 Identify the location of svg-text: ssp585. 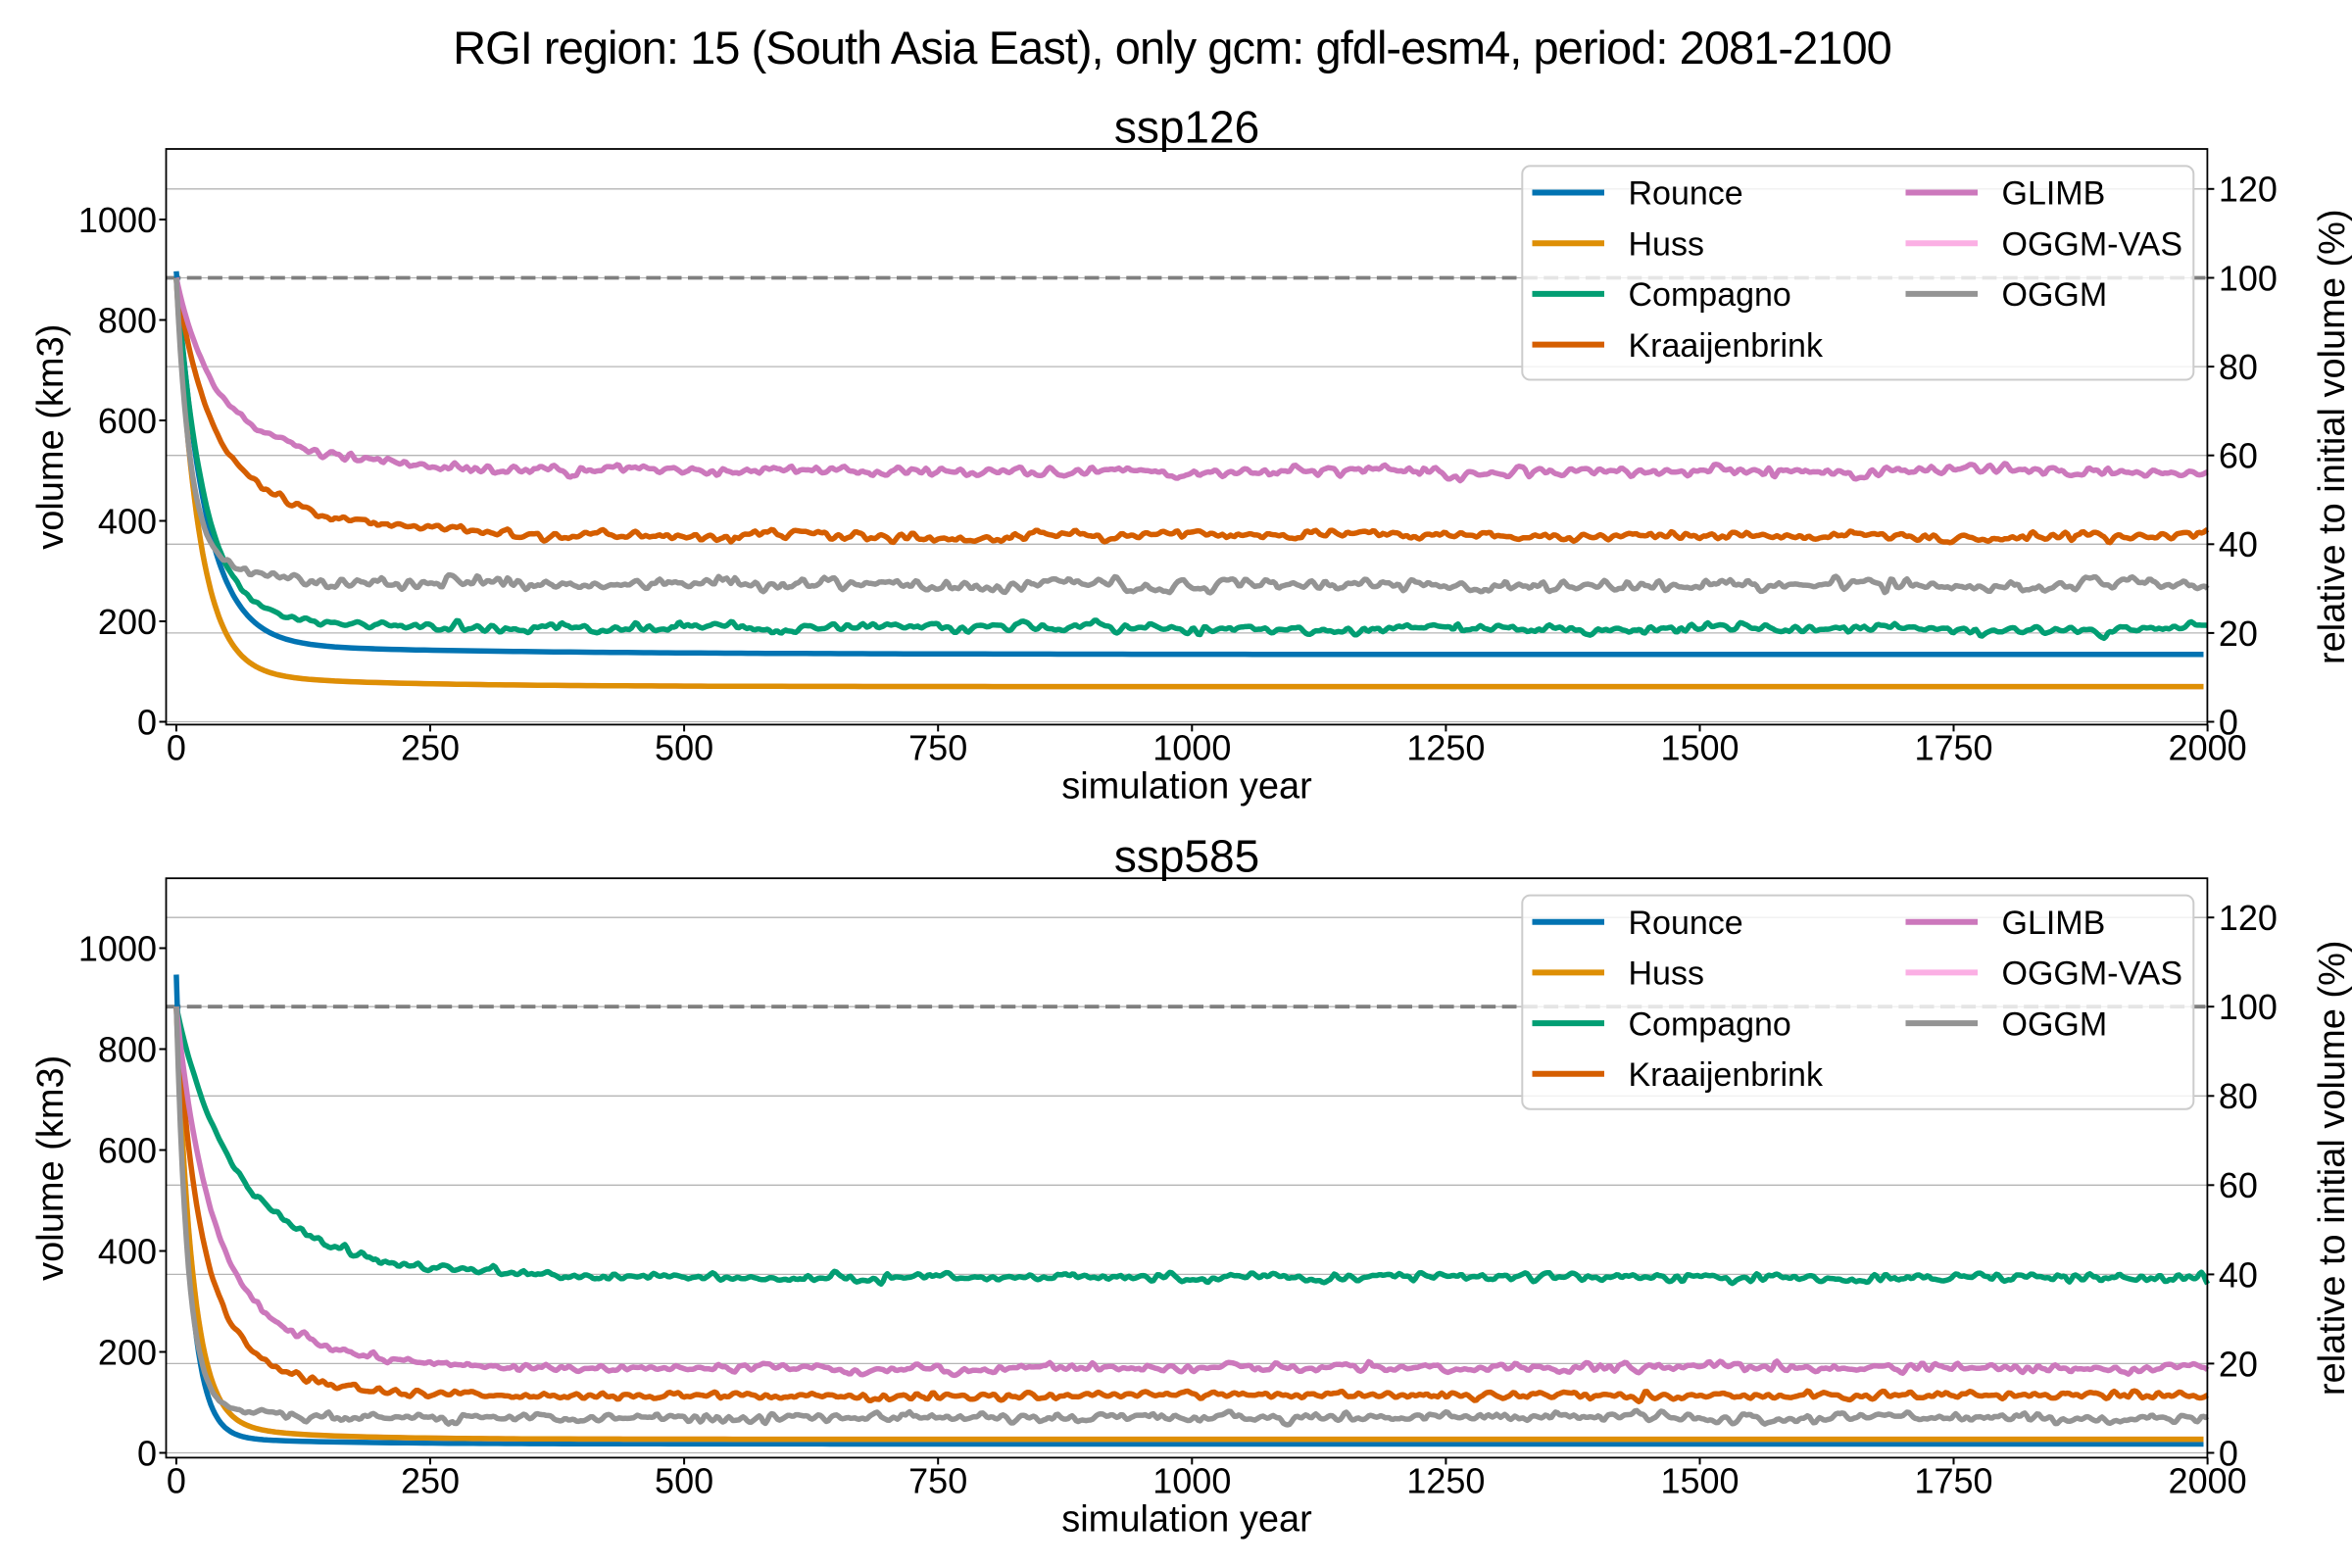
(1186, 856).